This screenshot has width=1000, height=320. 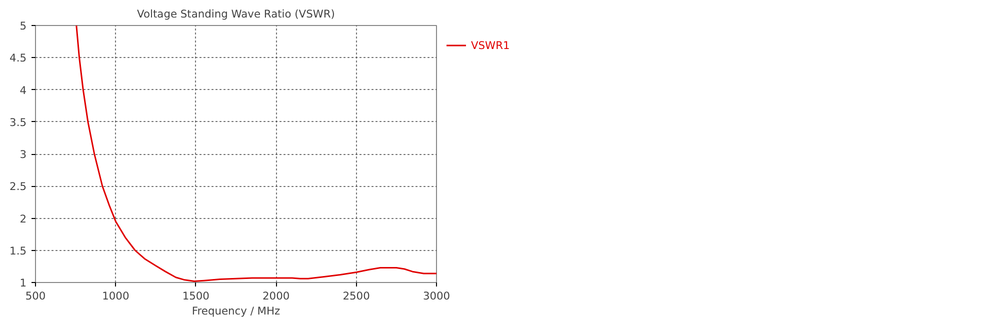 What do you see at coordinates (23, 154) in the screenshot?
I see `y-tick-label: 3` at bounding box center [23, 154].